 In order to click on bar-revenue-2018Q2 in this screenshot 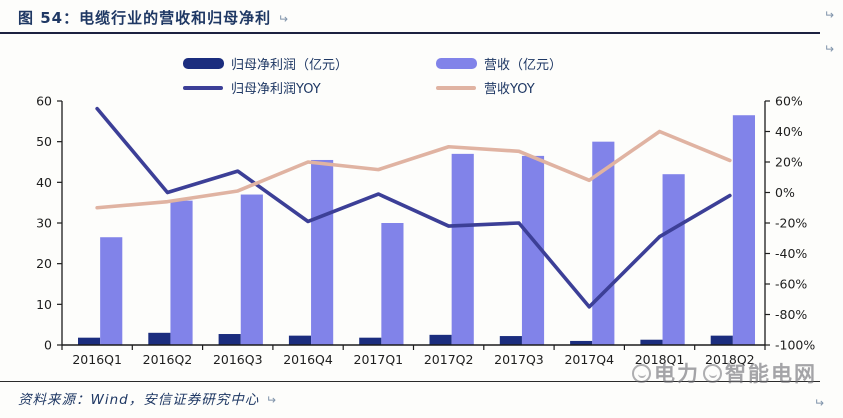, I will do `click(743, 230)`.